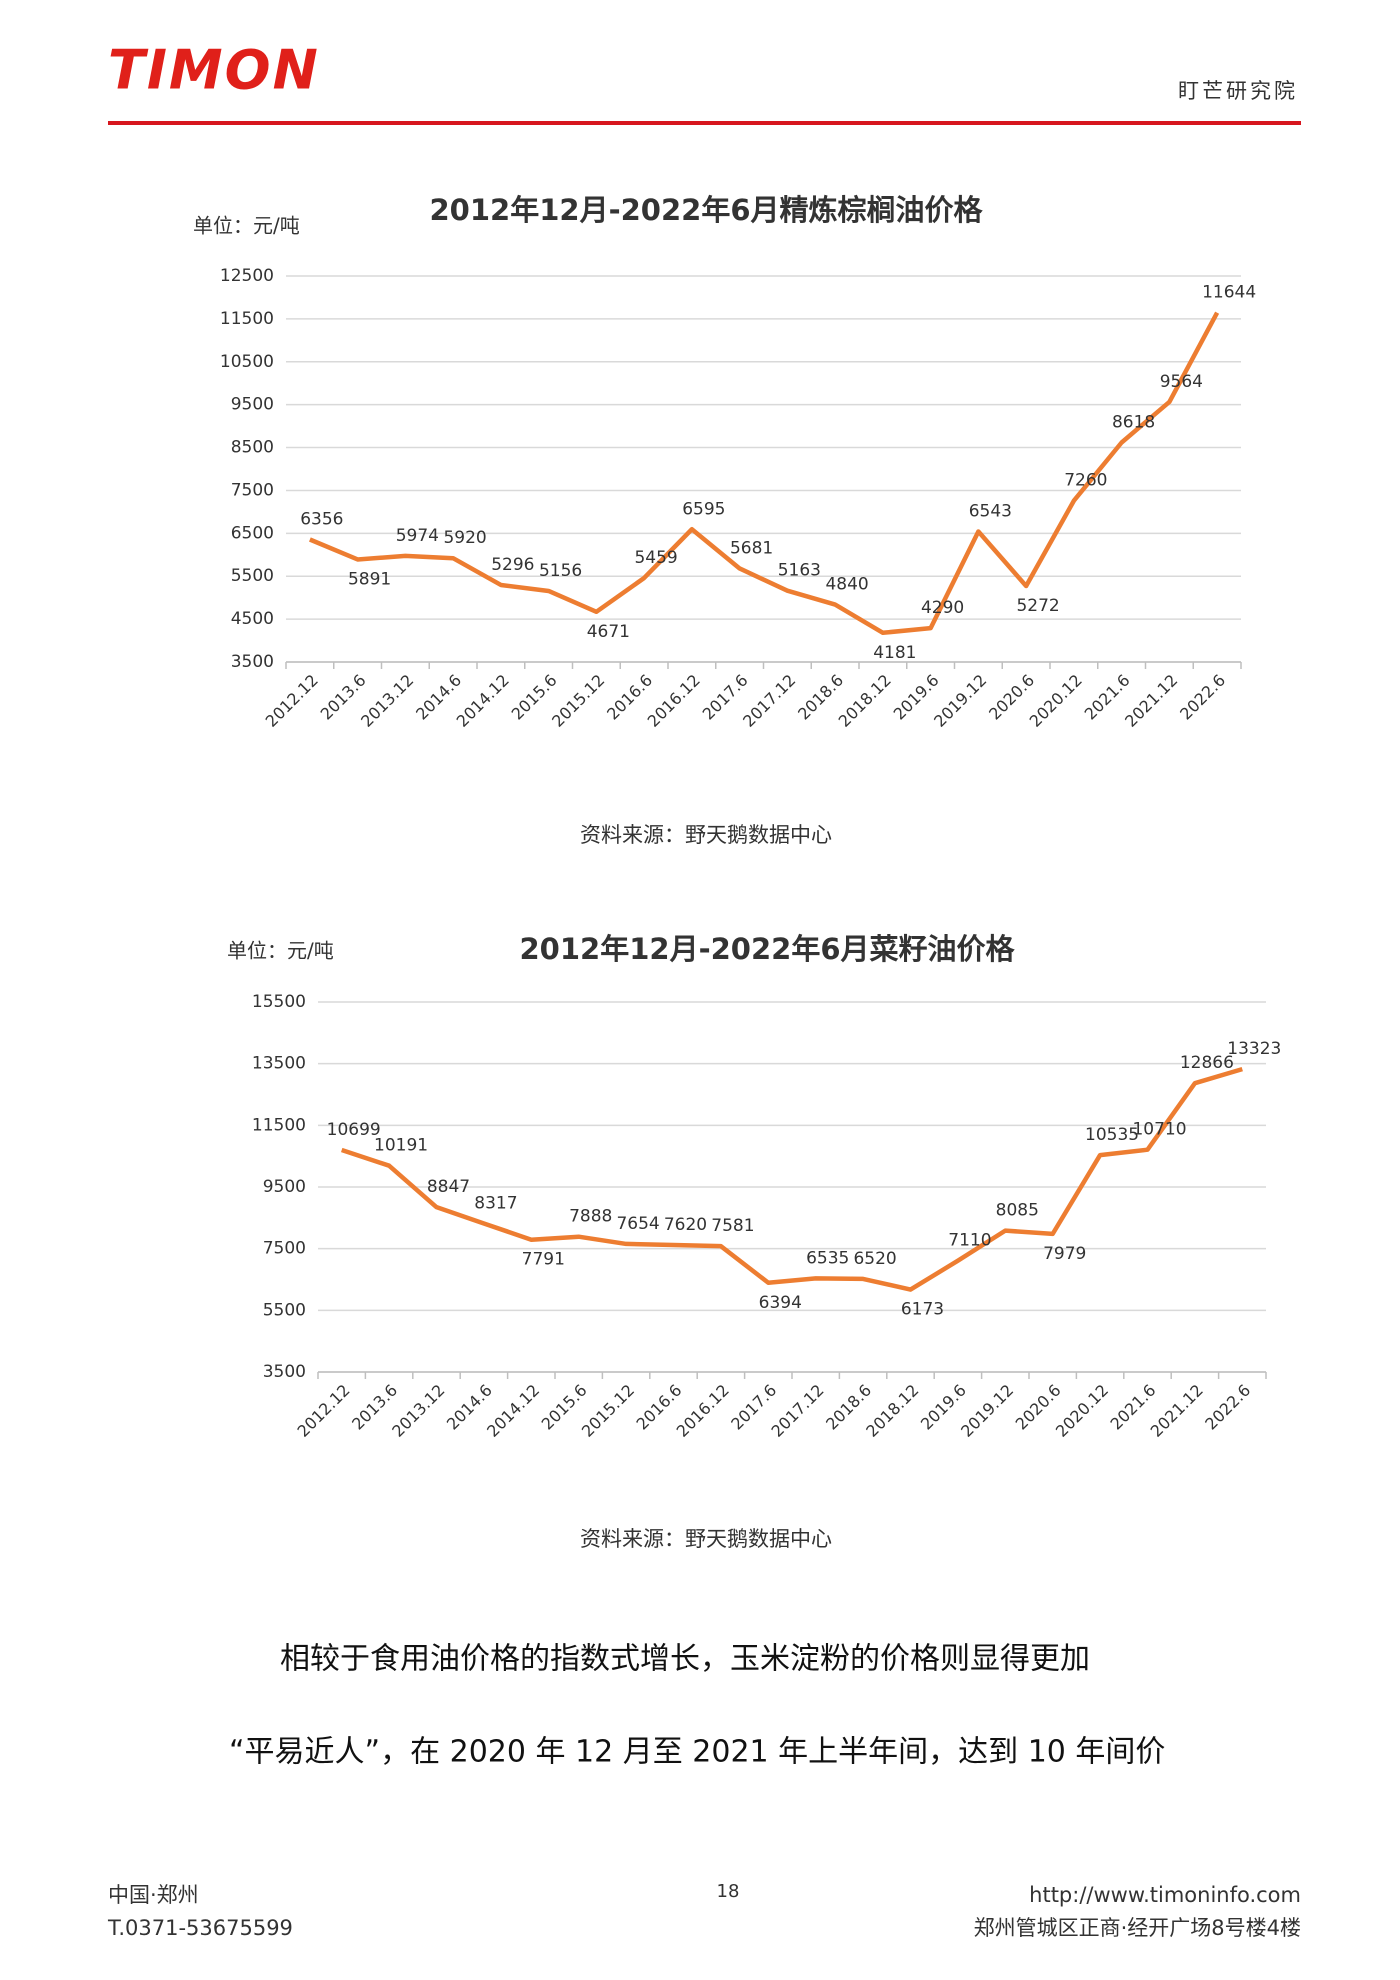 Image resolution: width=1400 pixels, height=1980 pixels. What do you see at coordinates (543, 1260) in the screenshot?
I see `data-label: 7791` at bounding box center [543, 1260].